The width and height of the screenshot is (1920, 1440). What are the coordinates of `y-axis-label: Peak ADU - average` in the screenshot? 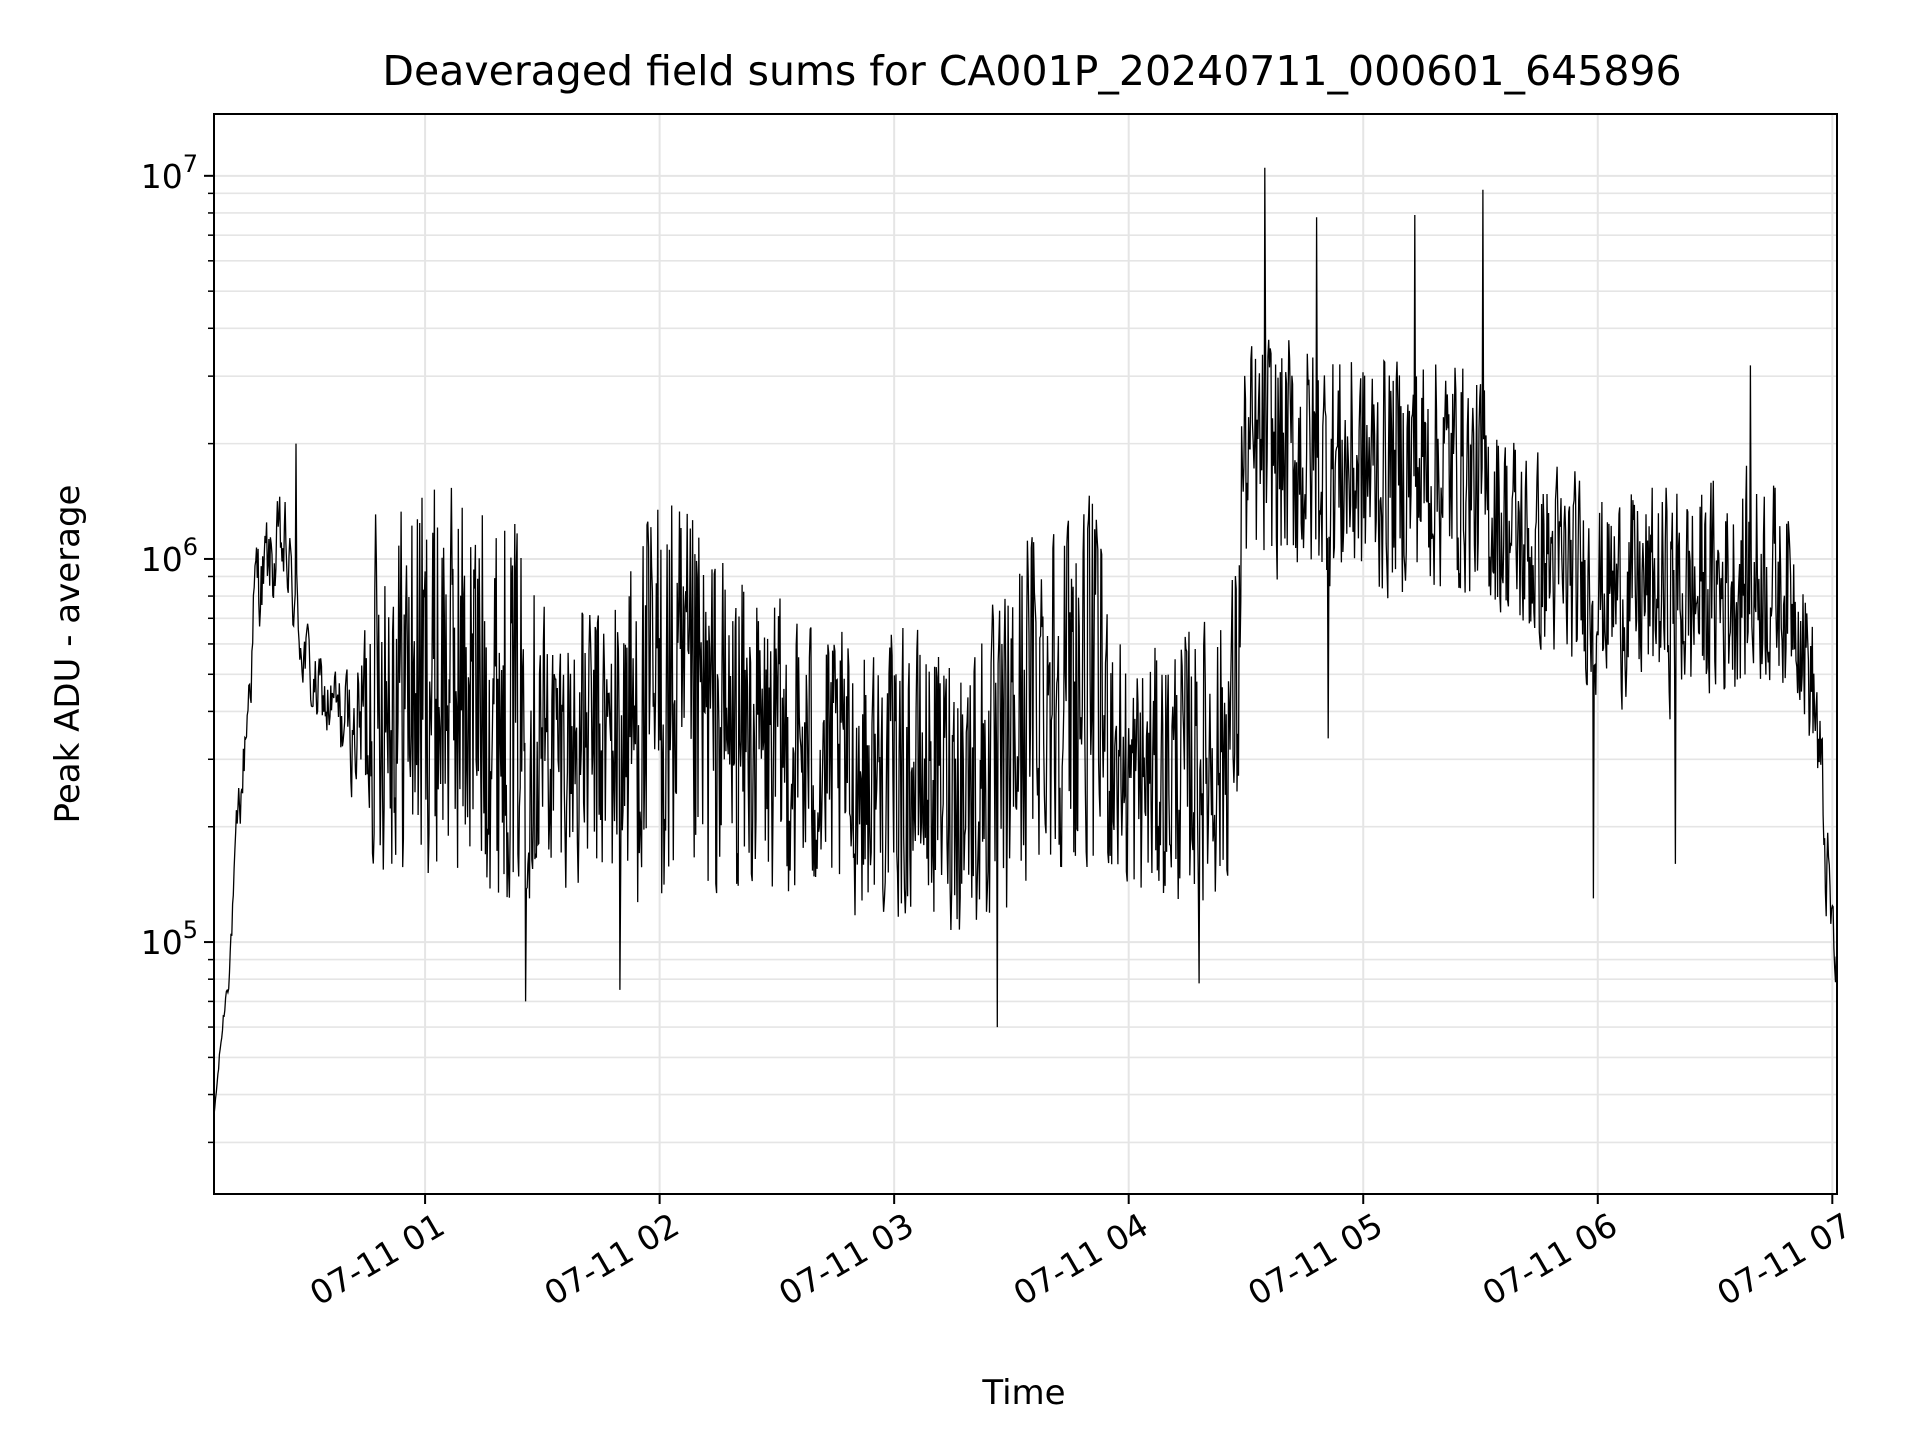 It's located at (68, 654).